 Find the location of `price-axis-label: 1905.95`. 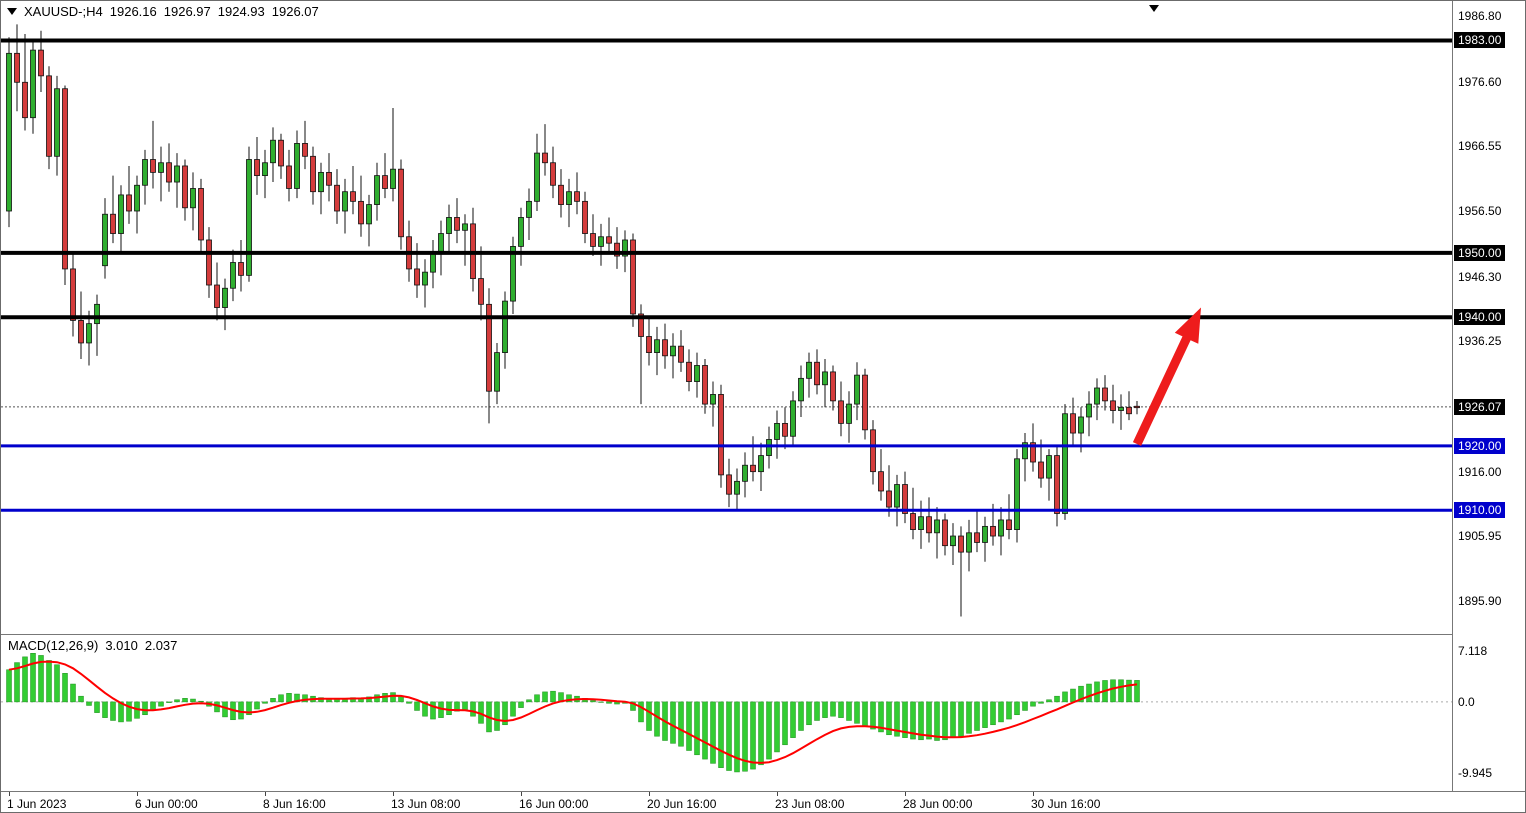

price-axis-label: 1905.95 is located at coordinates (1480, 536).